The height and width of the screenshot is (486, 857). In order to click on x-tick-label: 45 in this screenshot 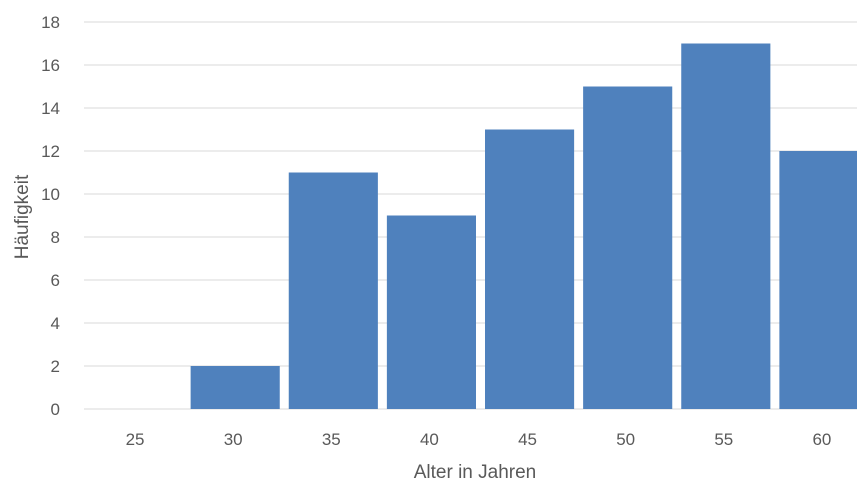, I will do `click(527, 439)`.